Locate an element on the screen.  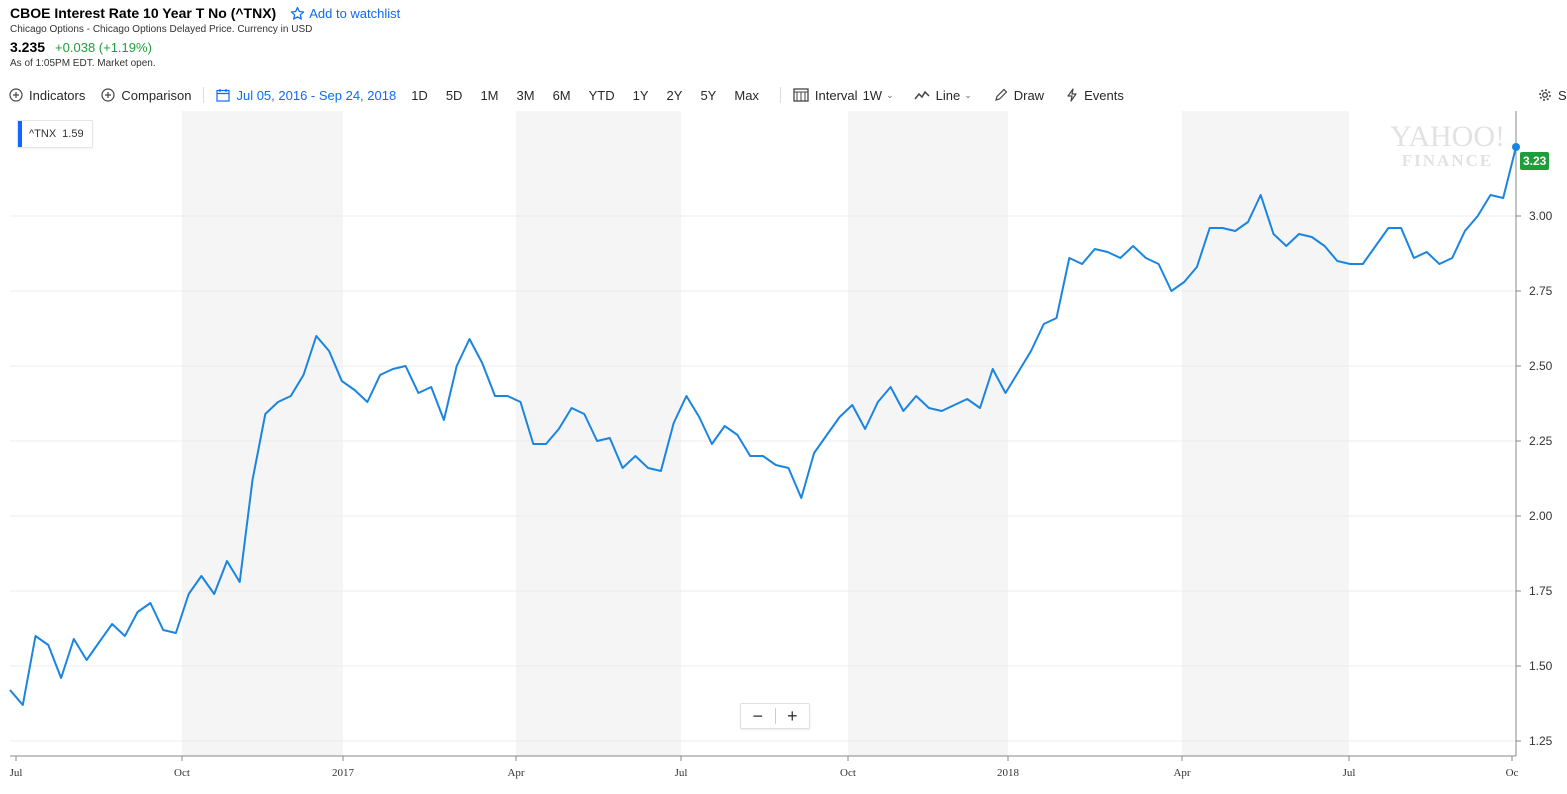
last-value-badge: 3.23 is located at coordinates (1535, 161).